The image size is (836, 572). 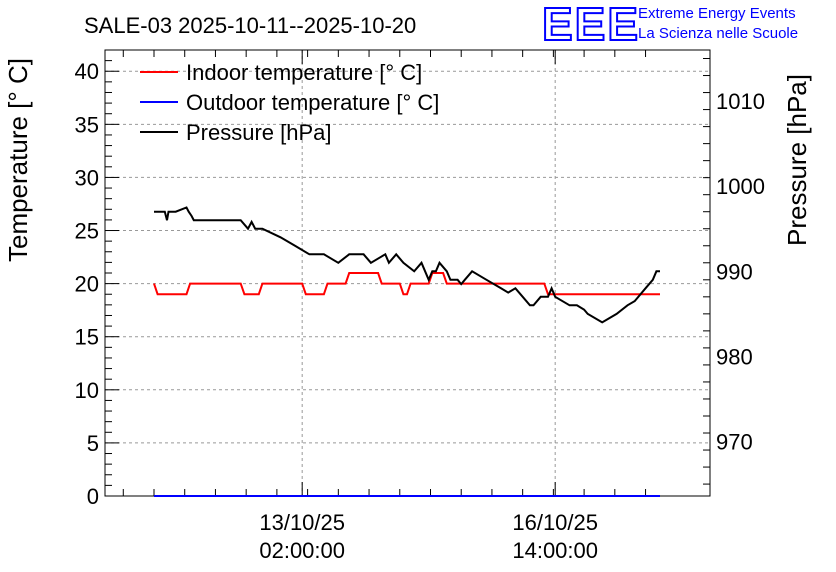 What do you see at coordinates (87, 124) in the screenshot?
I see `y-tick-label: 35` at bounding box center [87, 124].